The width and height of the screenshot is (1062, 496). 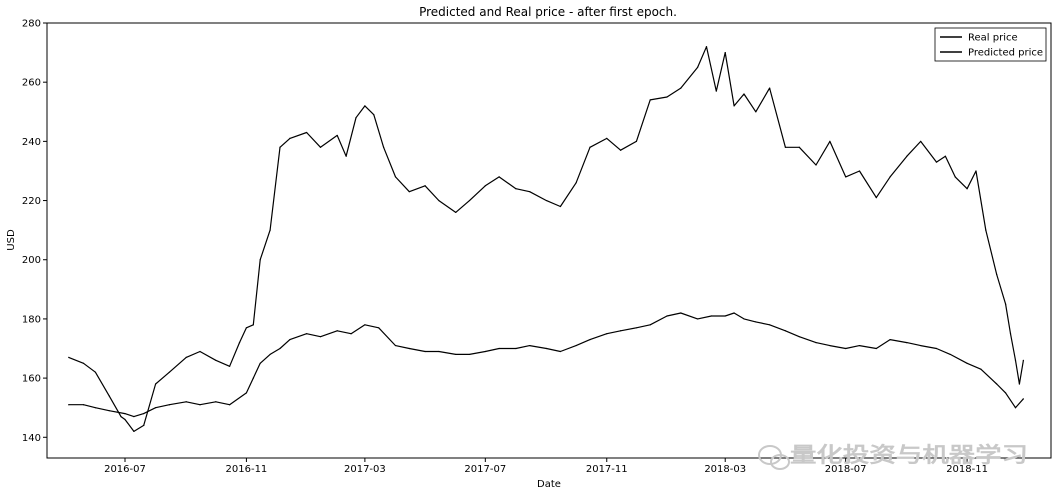 I want to click on legend-box, so click(x=990, y=44).